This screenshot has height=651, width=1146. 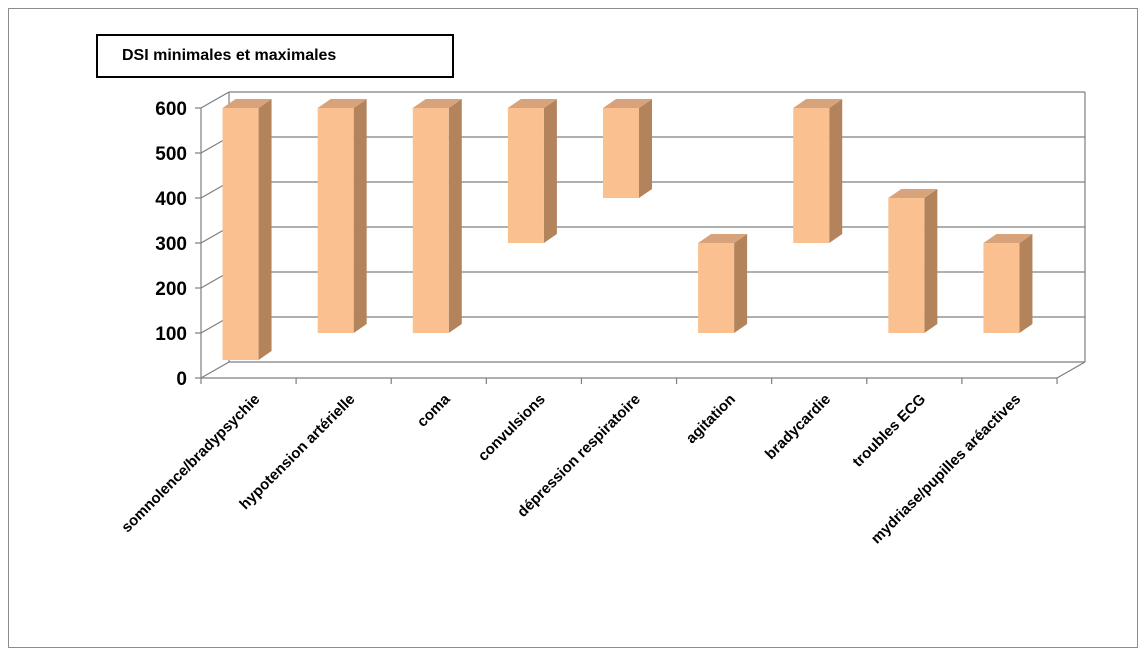 I want to click on x-tick-label: troubles ECG, so click(x=889, y=431).